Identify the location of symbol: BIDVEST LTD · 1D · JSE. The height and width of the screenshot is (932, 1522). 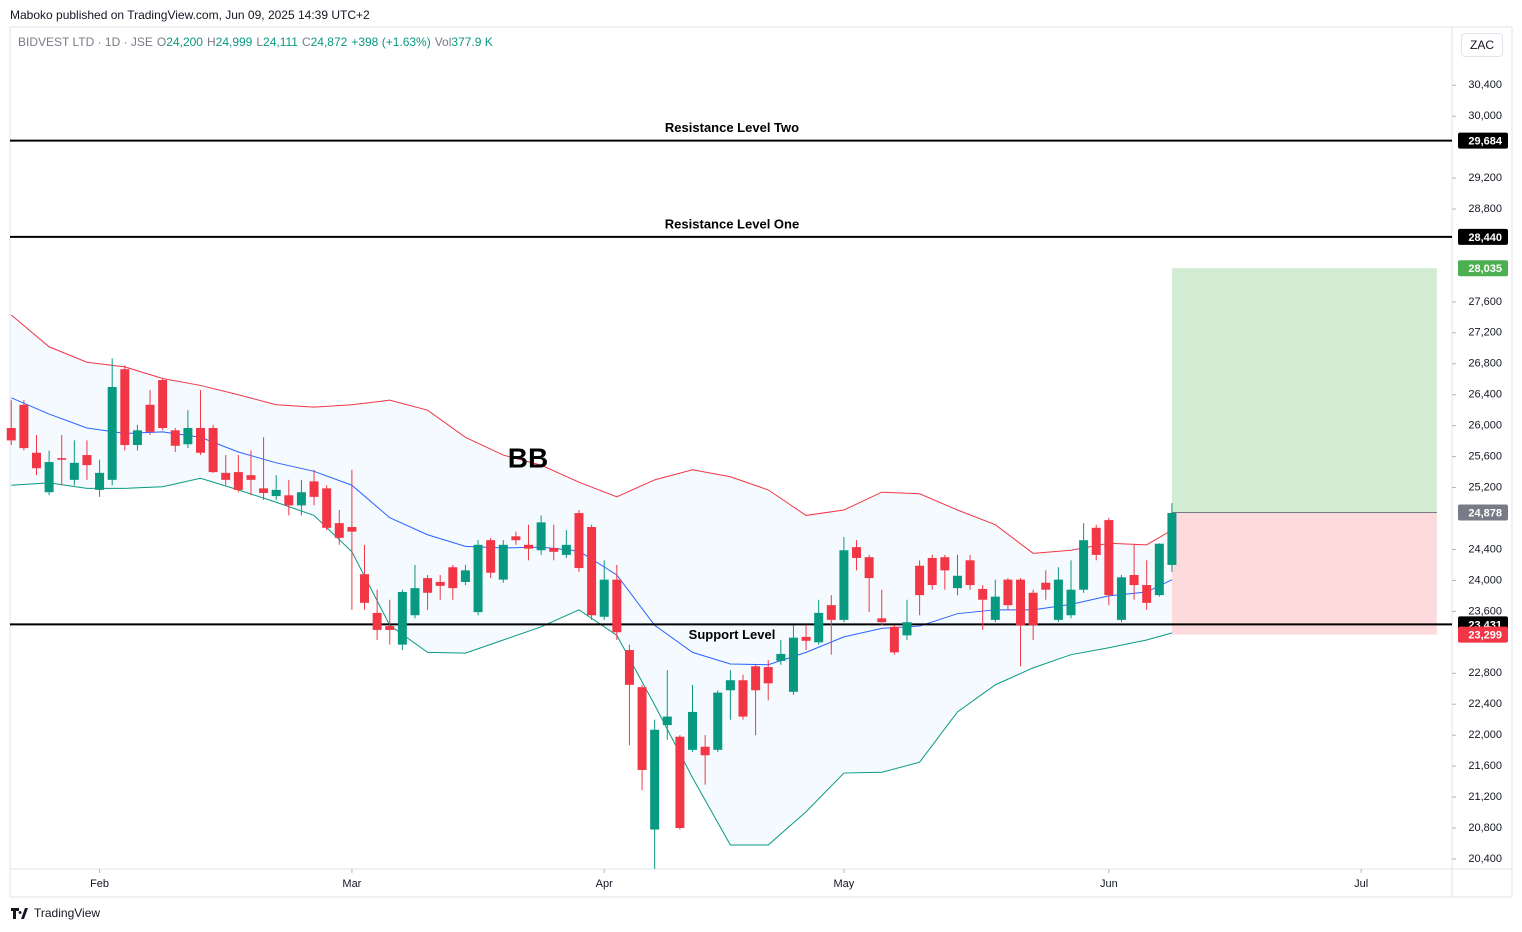
(85, 42).